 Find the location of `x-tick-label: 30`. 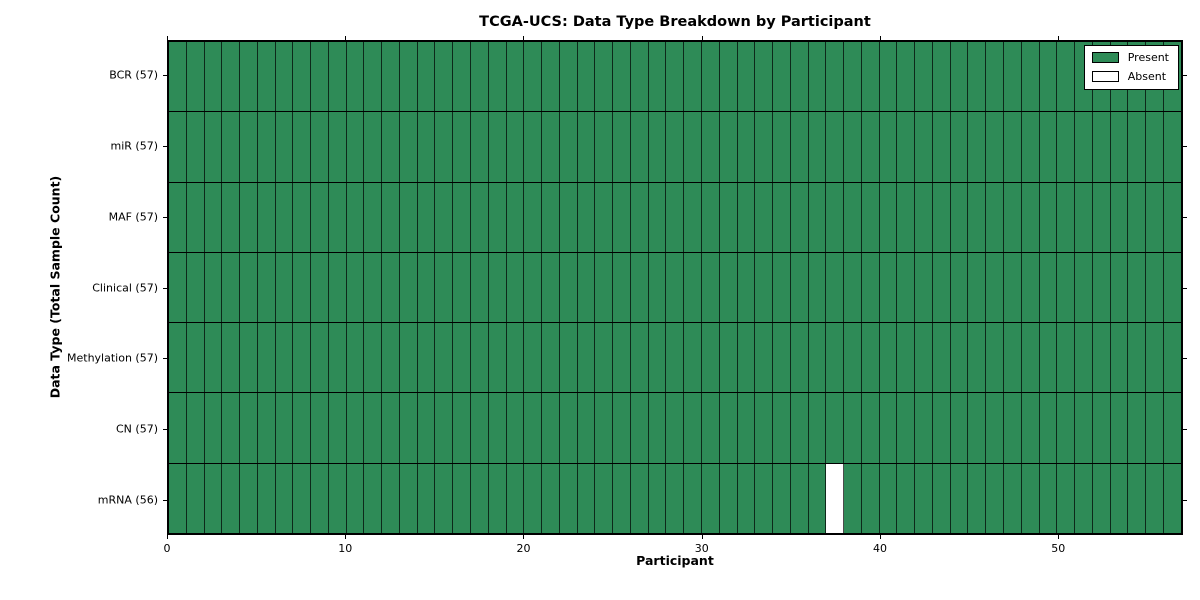

x-tick-label: 30 is located at coordinates (701, 548).